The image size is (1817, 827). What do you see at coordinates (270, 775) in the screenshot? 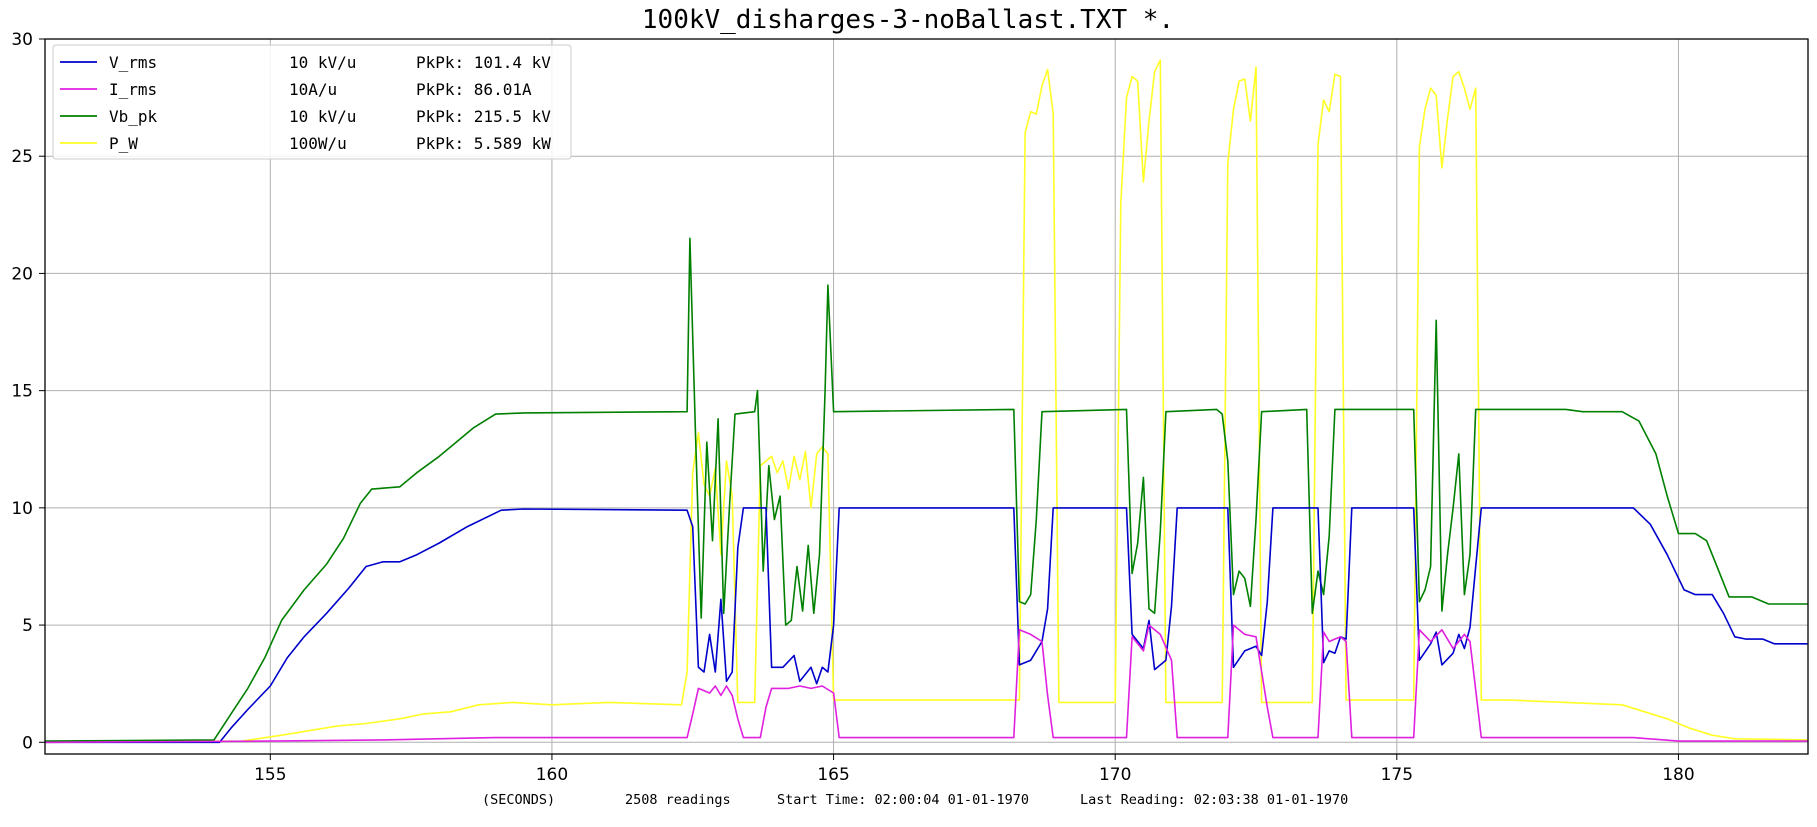
I see `x-tick-label: 155` at bounding box center [270, 775].